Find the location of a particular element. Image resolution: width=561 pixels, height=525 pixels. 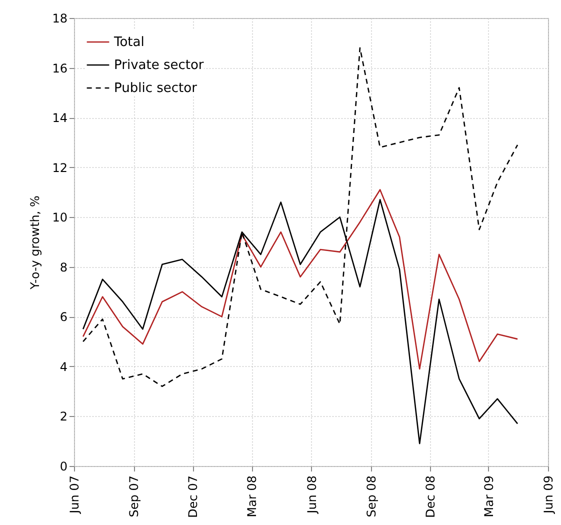

y-tick-label: 10 is located at coordinates (60, 217).